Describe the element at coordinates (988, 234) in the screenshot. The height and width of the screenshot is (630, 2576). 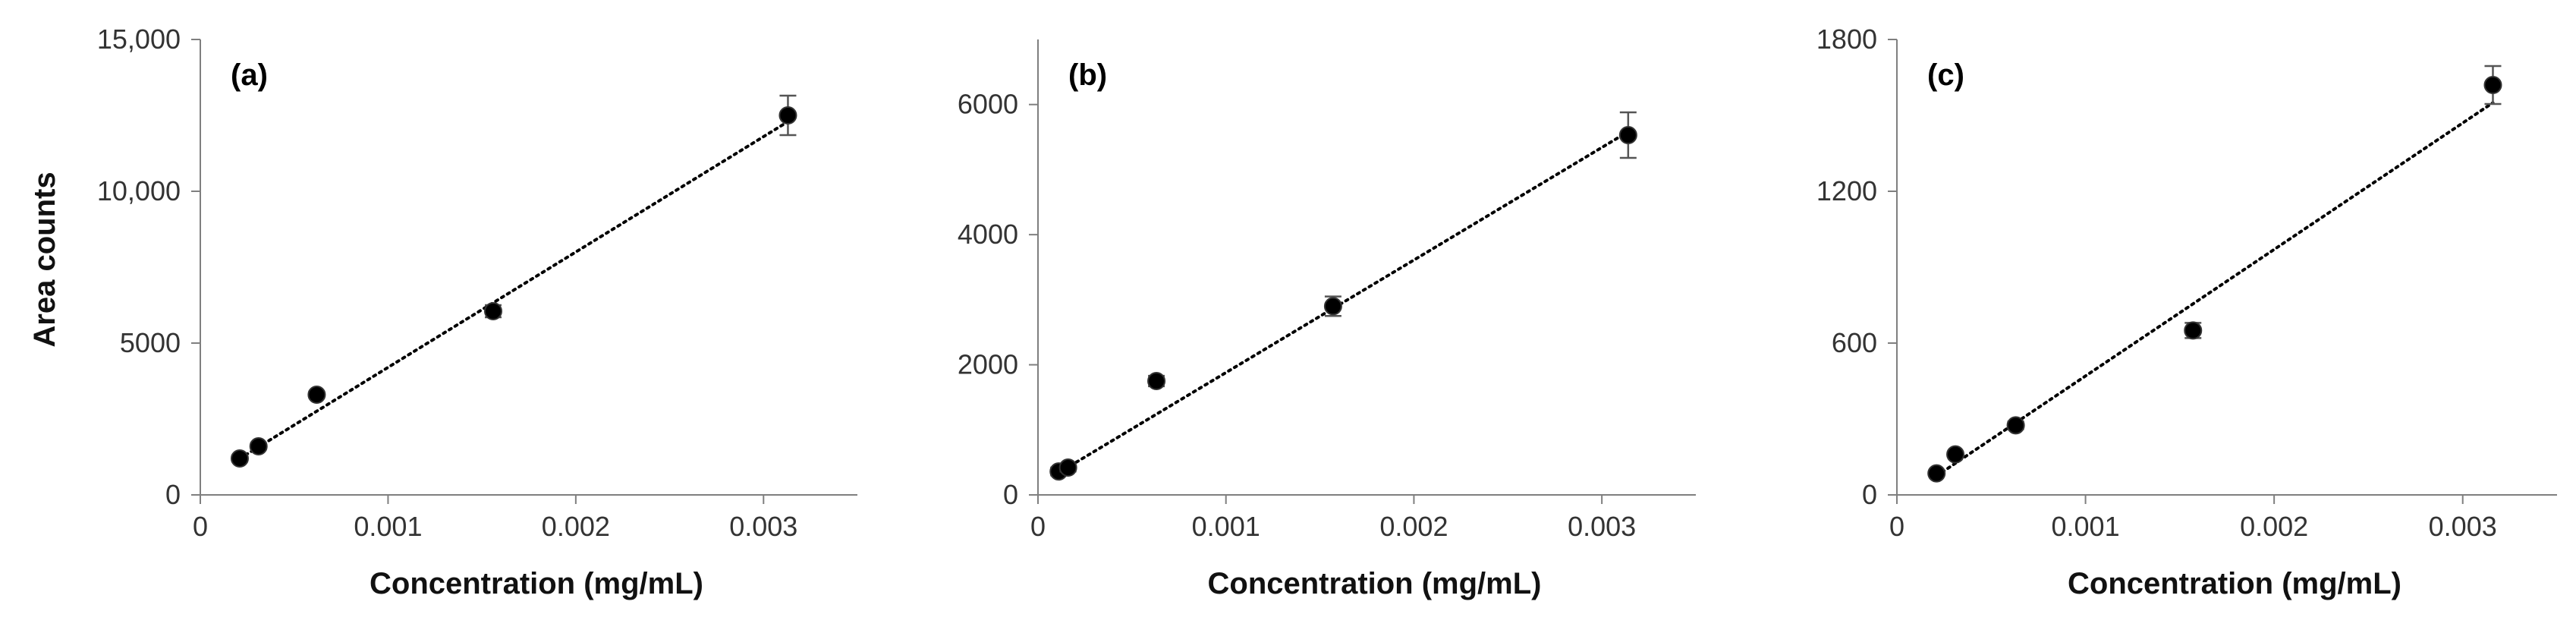
I see `y-tick-label: 4000` at that location.